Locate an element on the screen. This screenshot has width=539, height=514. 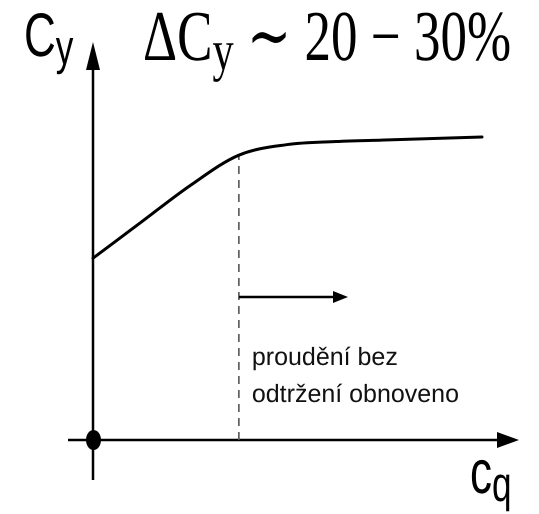
annotation: proudění bez odtržení obnoveno is located at coordinates (355, 375).